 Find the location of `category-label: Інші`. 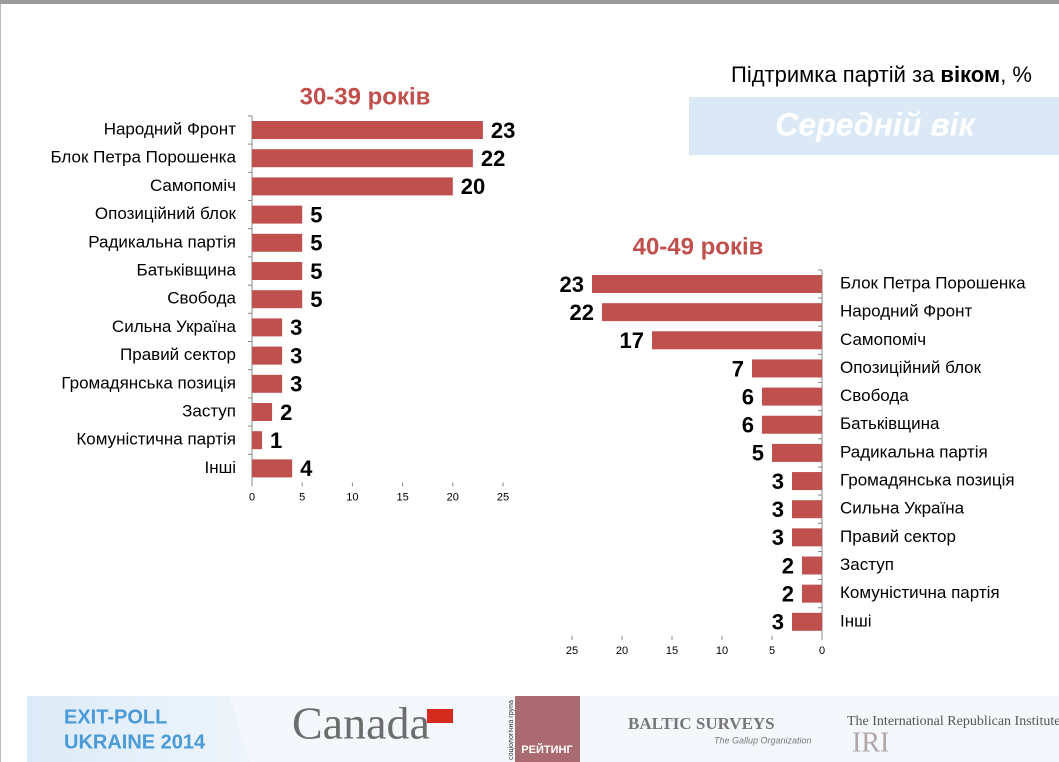

category-label: Інші is located at coordinates (856, 620).